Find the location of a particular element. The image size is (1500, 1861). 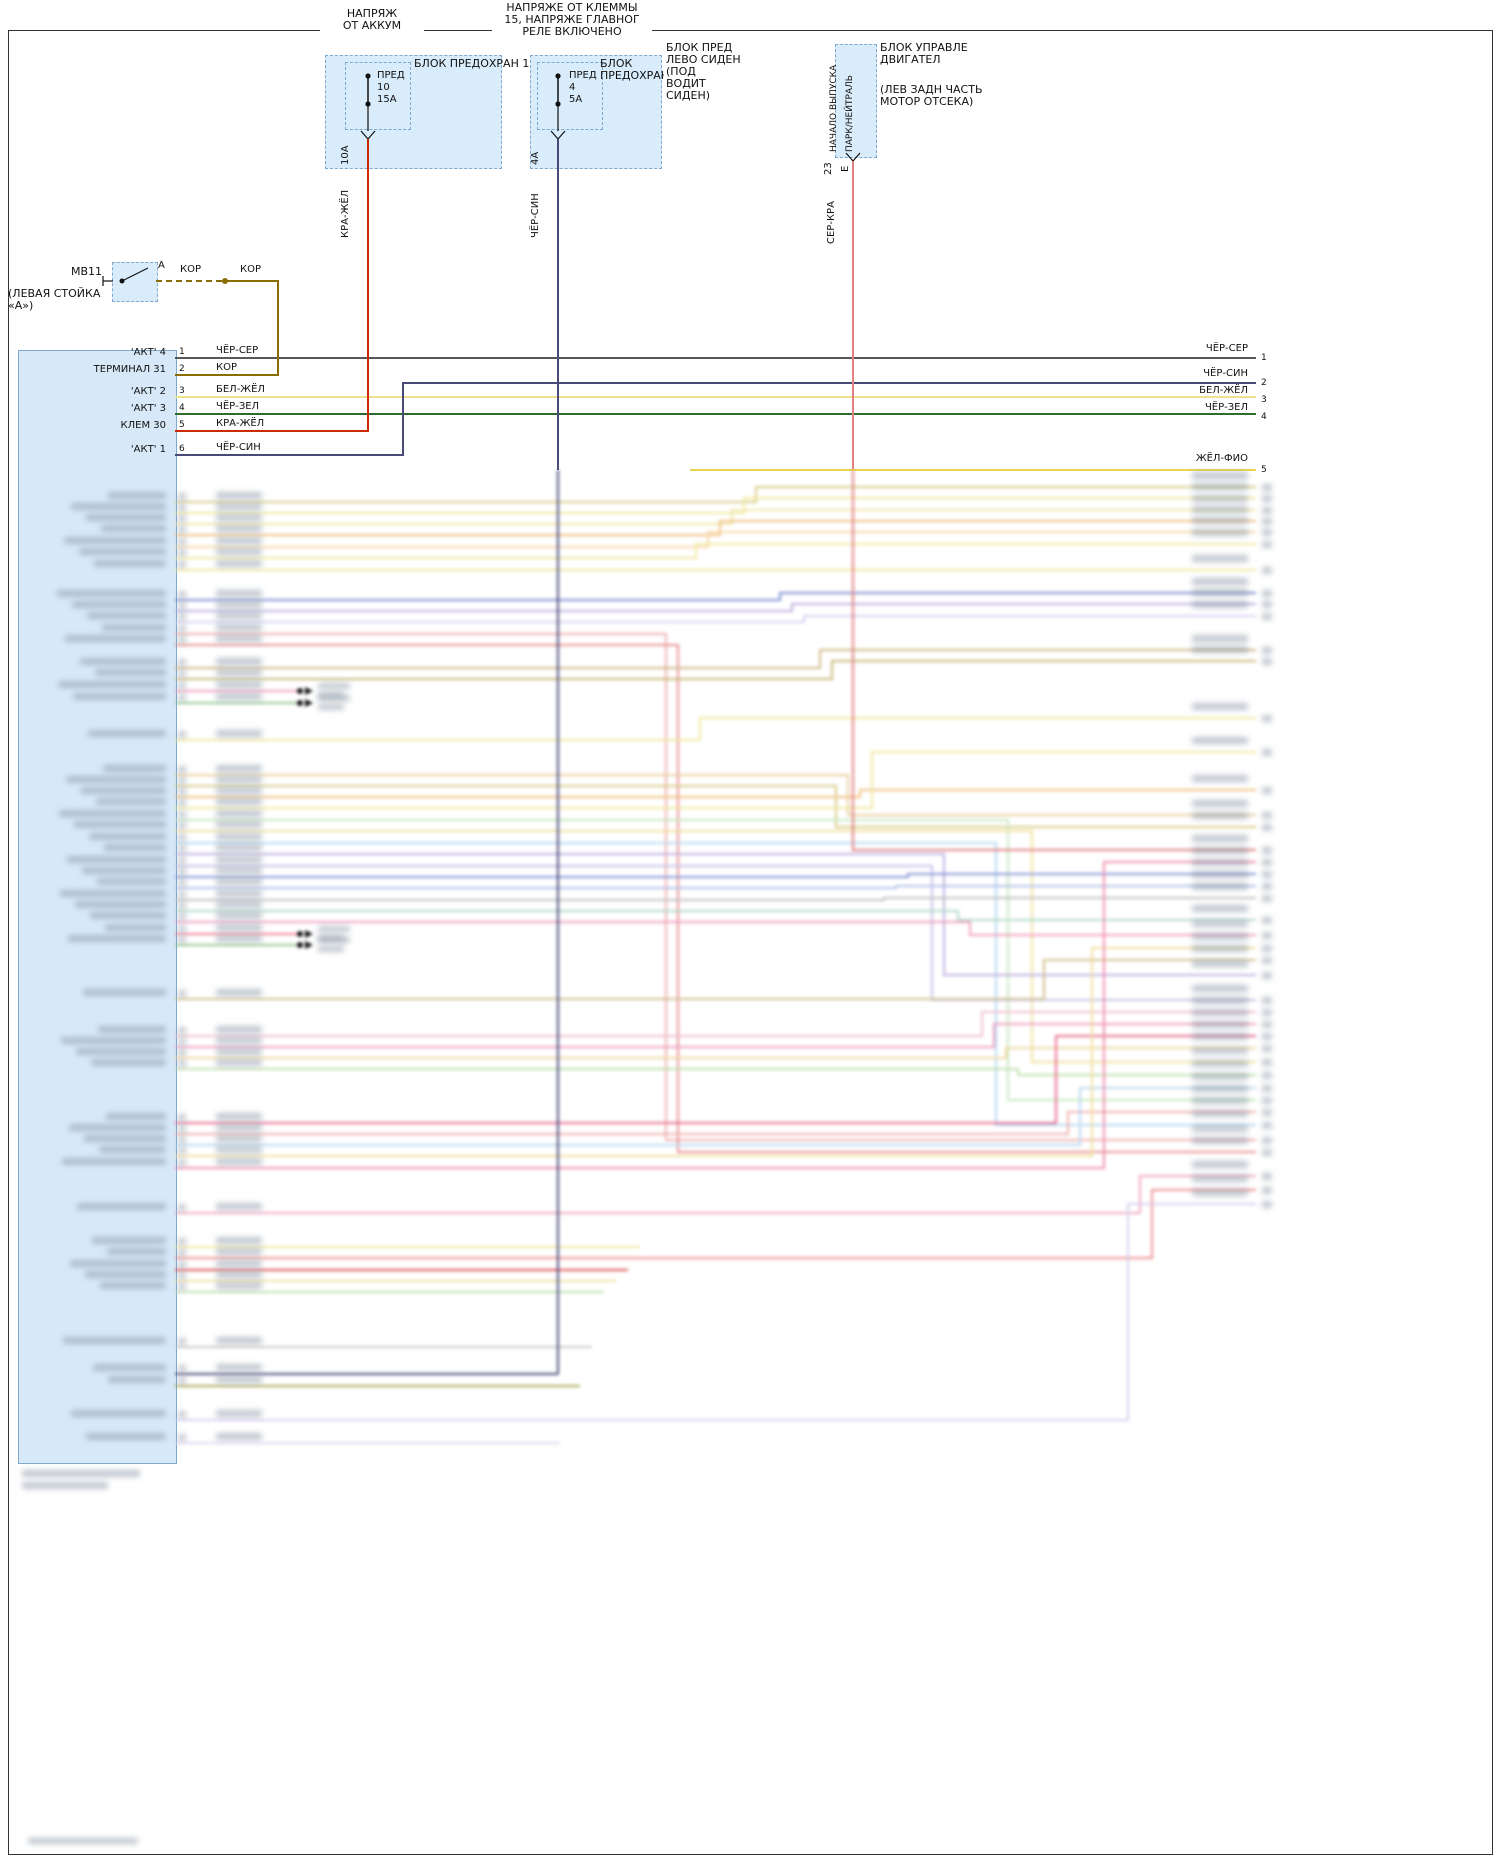

fuse1-terminal-top is located at coordinates (368, 76).